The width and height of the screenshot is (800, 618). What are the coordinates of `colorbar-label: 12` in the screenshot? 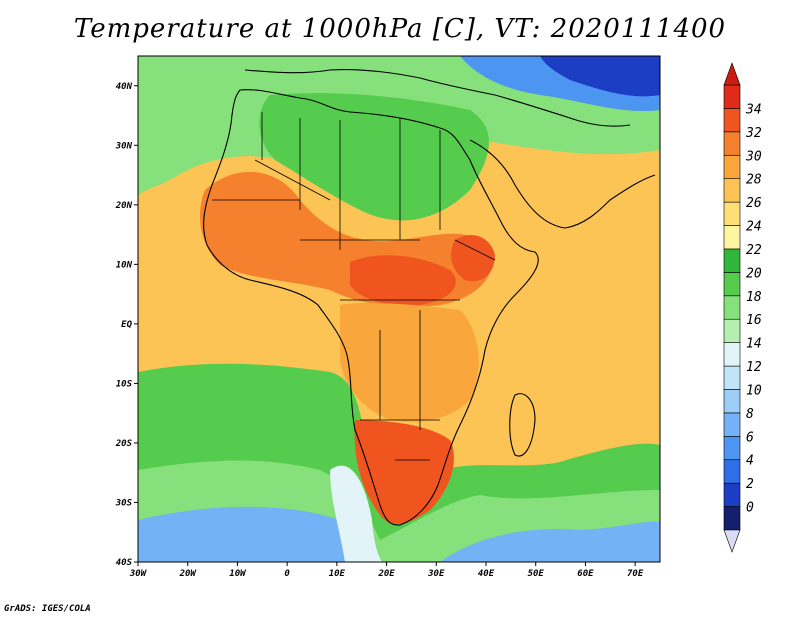 It's located at (754, 367).